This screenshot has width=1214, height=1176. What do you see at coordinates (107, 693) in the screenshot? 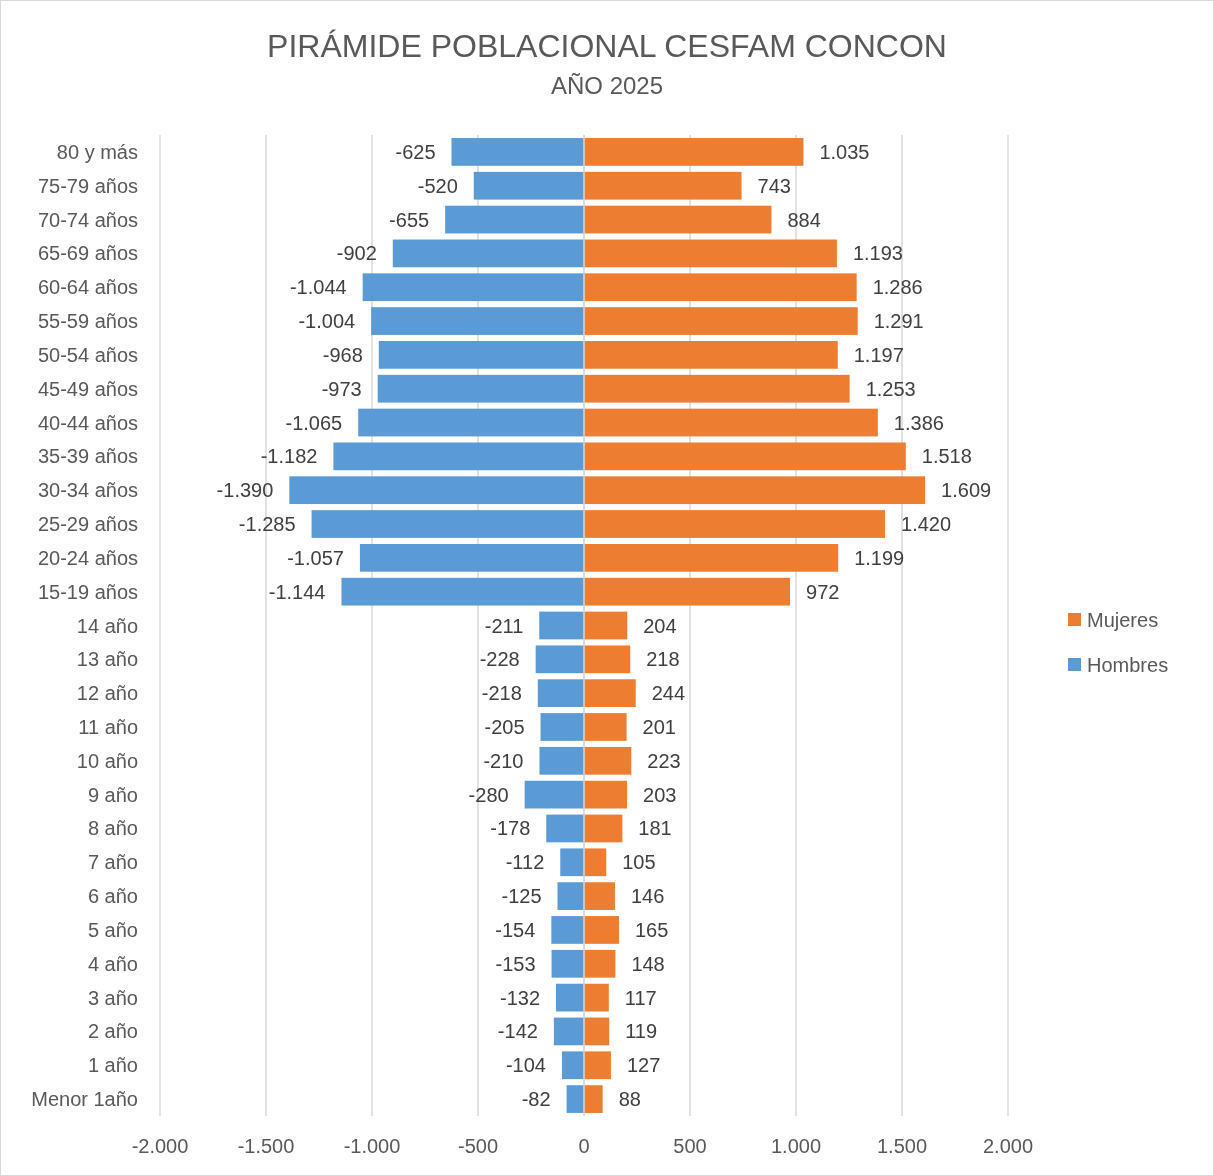
I see `y-tick-label: 12 año` at bounding box center [107, 693].